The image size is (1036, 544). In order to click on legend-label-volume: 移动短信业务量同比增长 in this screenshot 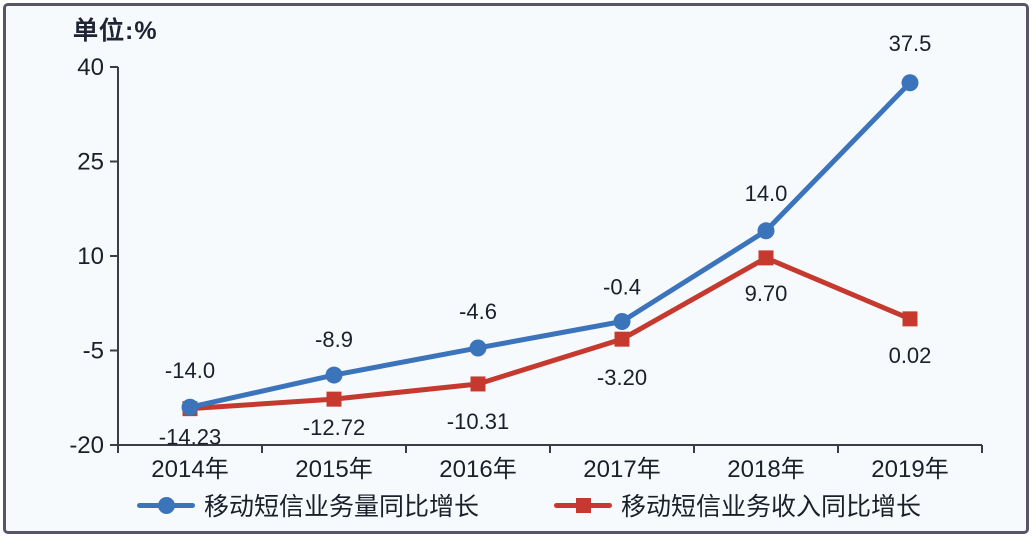, I will do `click(342, 507)`.